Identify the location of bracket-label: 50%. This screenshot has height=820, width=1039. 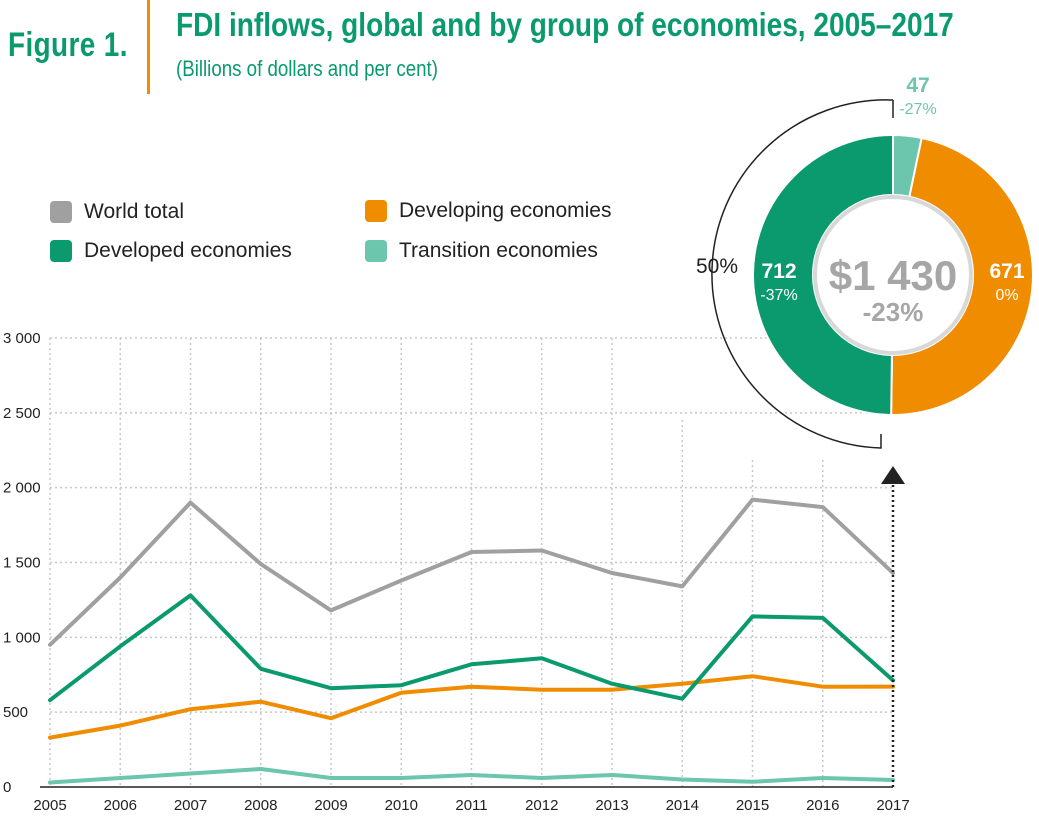
(717, 266).